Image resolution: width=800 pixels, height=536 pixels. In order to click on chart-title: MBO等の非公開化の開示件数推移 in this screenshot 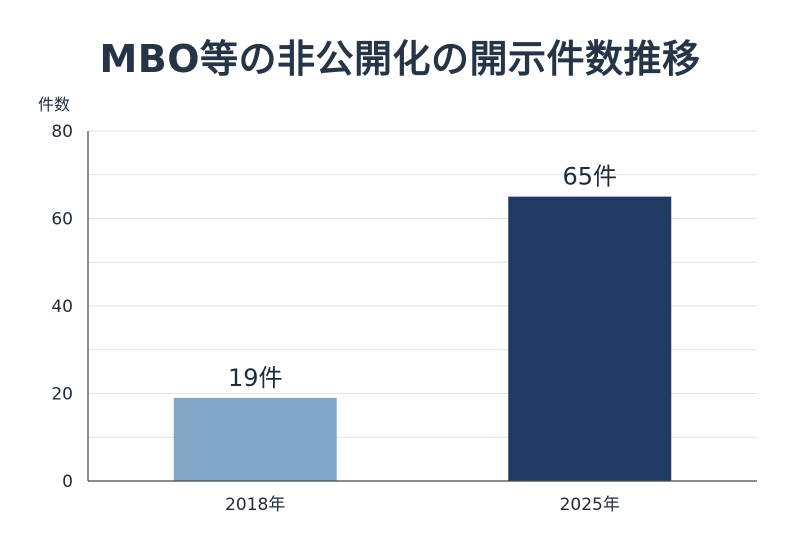, I will do `click(400, 59)`.